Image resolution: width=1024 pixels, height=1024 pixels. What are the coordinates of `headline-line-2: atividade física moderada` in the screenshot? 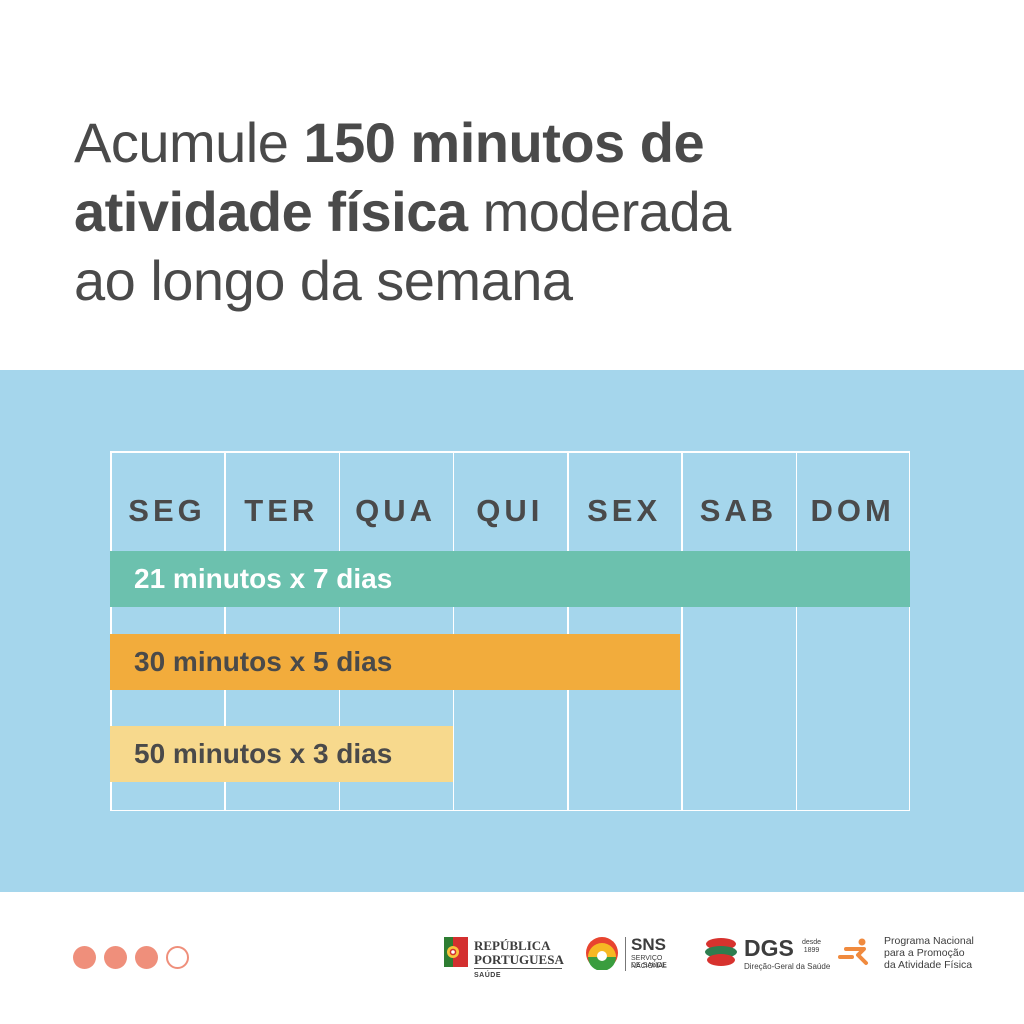 It's located at (514, 211).